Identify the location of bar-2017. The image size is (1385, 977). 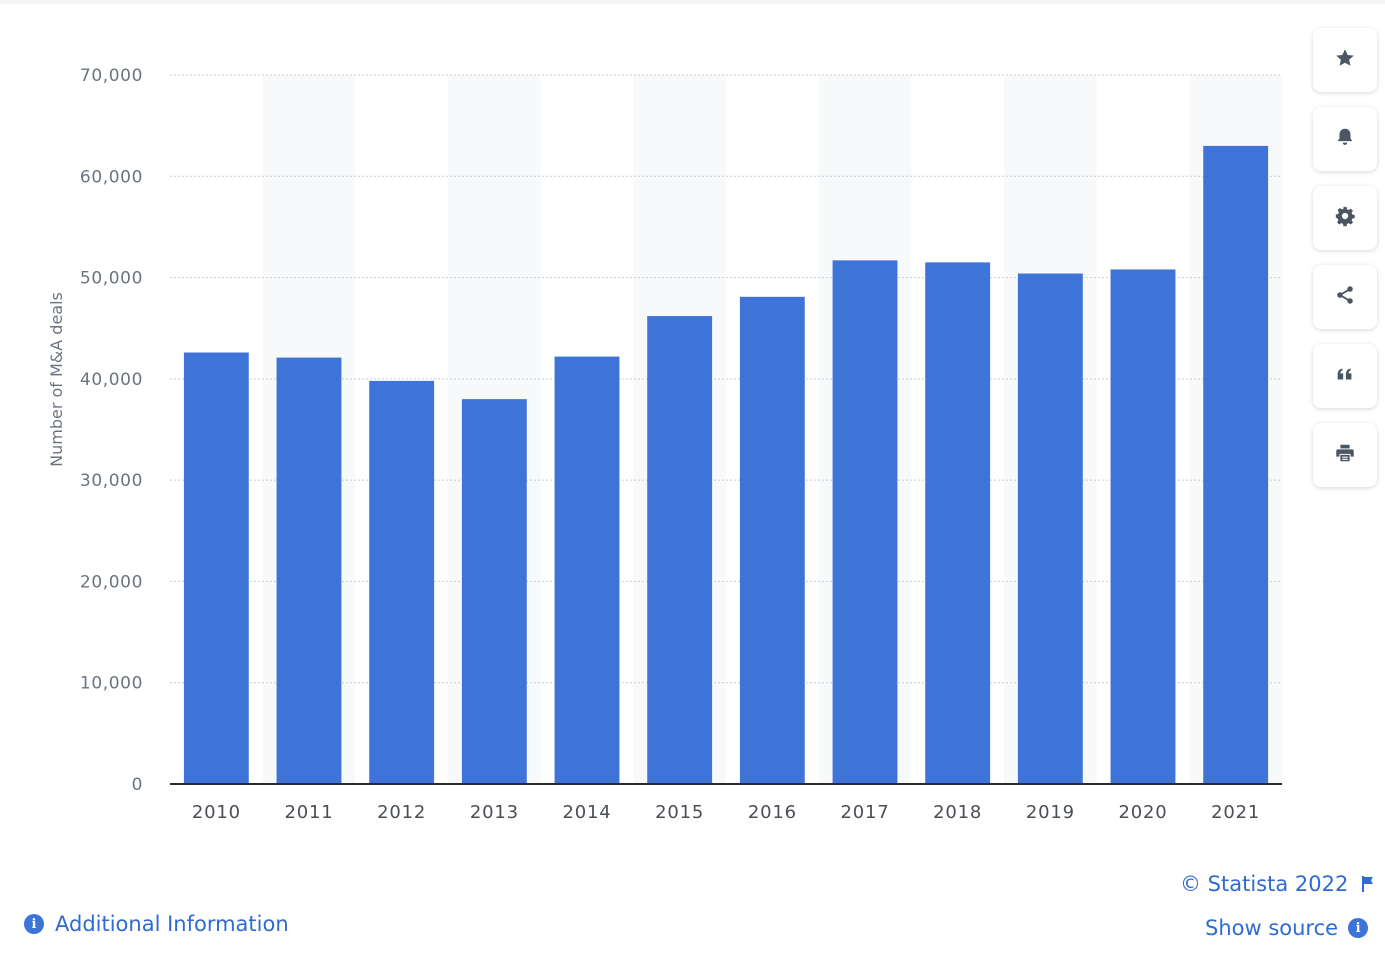
(865, 522).